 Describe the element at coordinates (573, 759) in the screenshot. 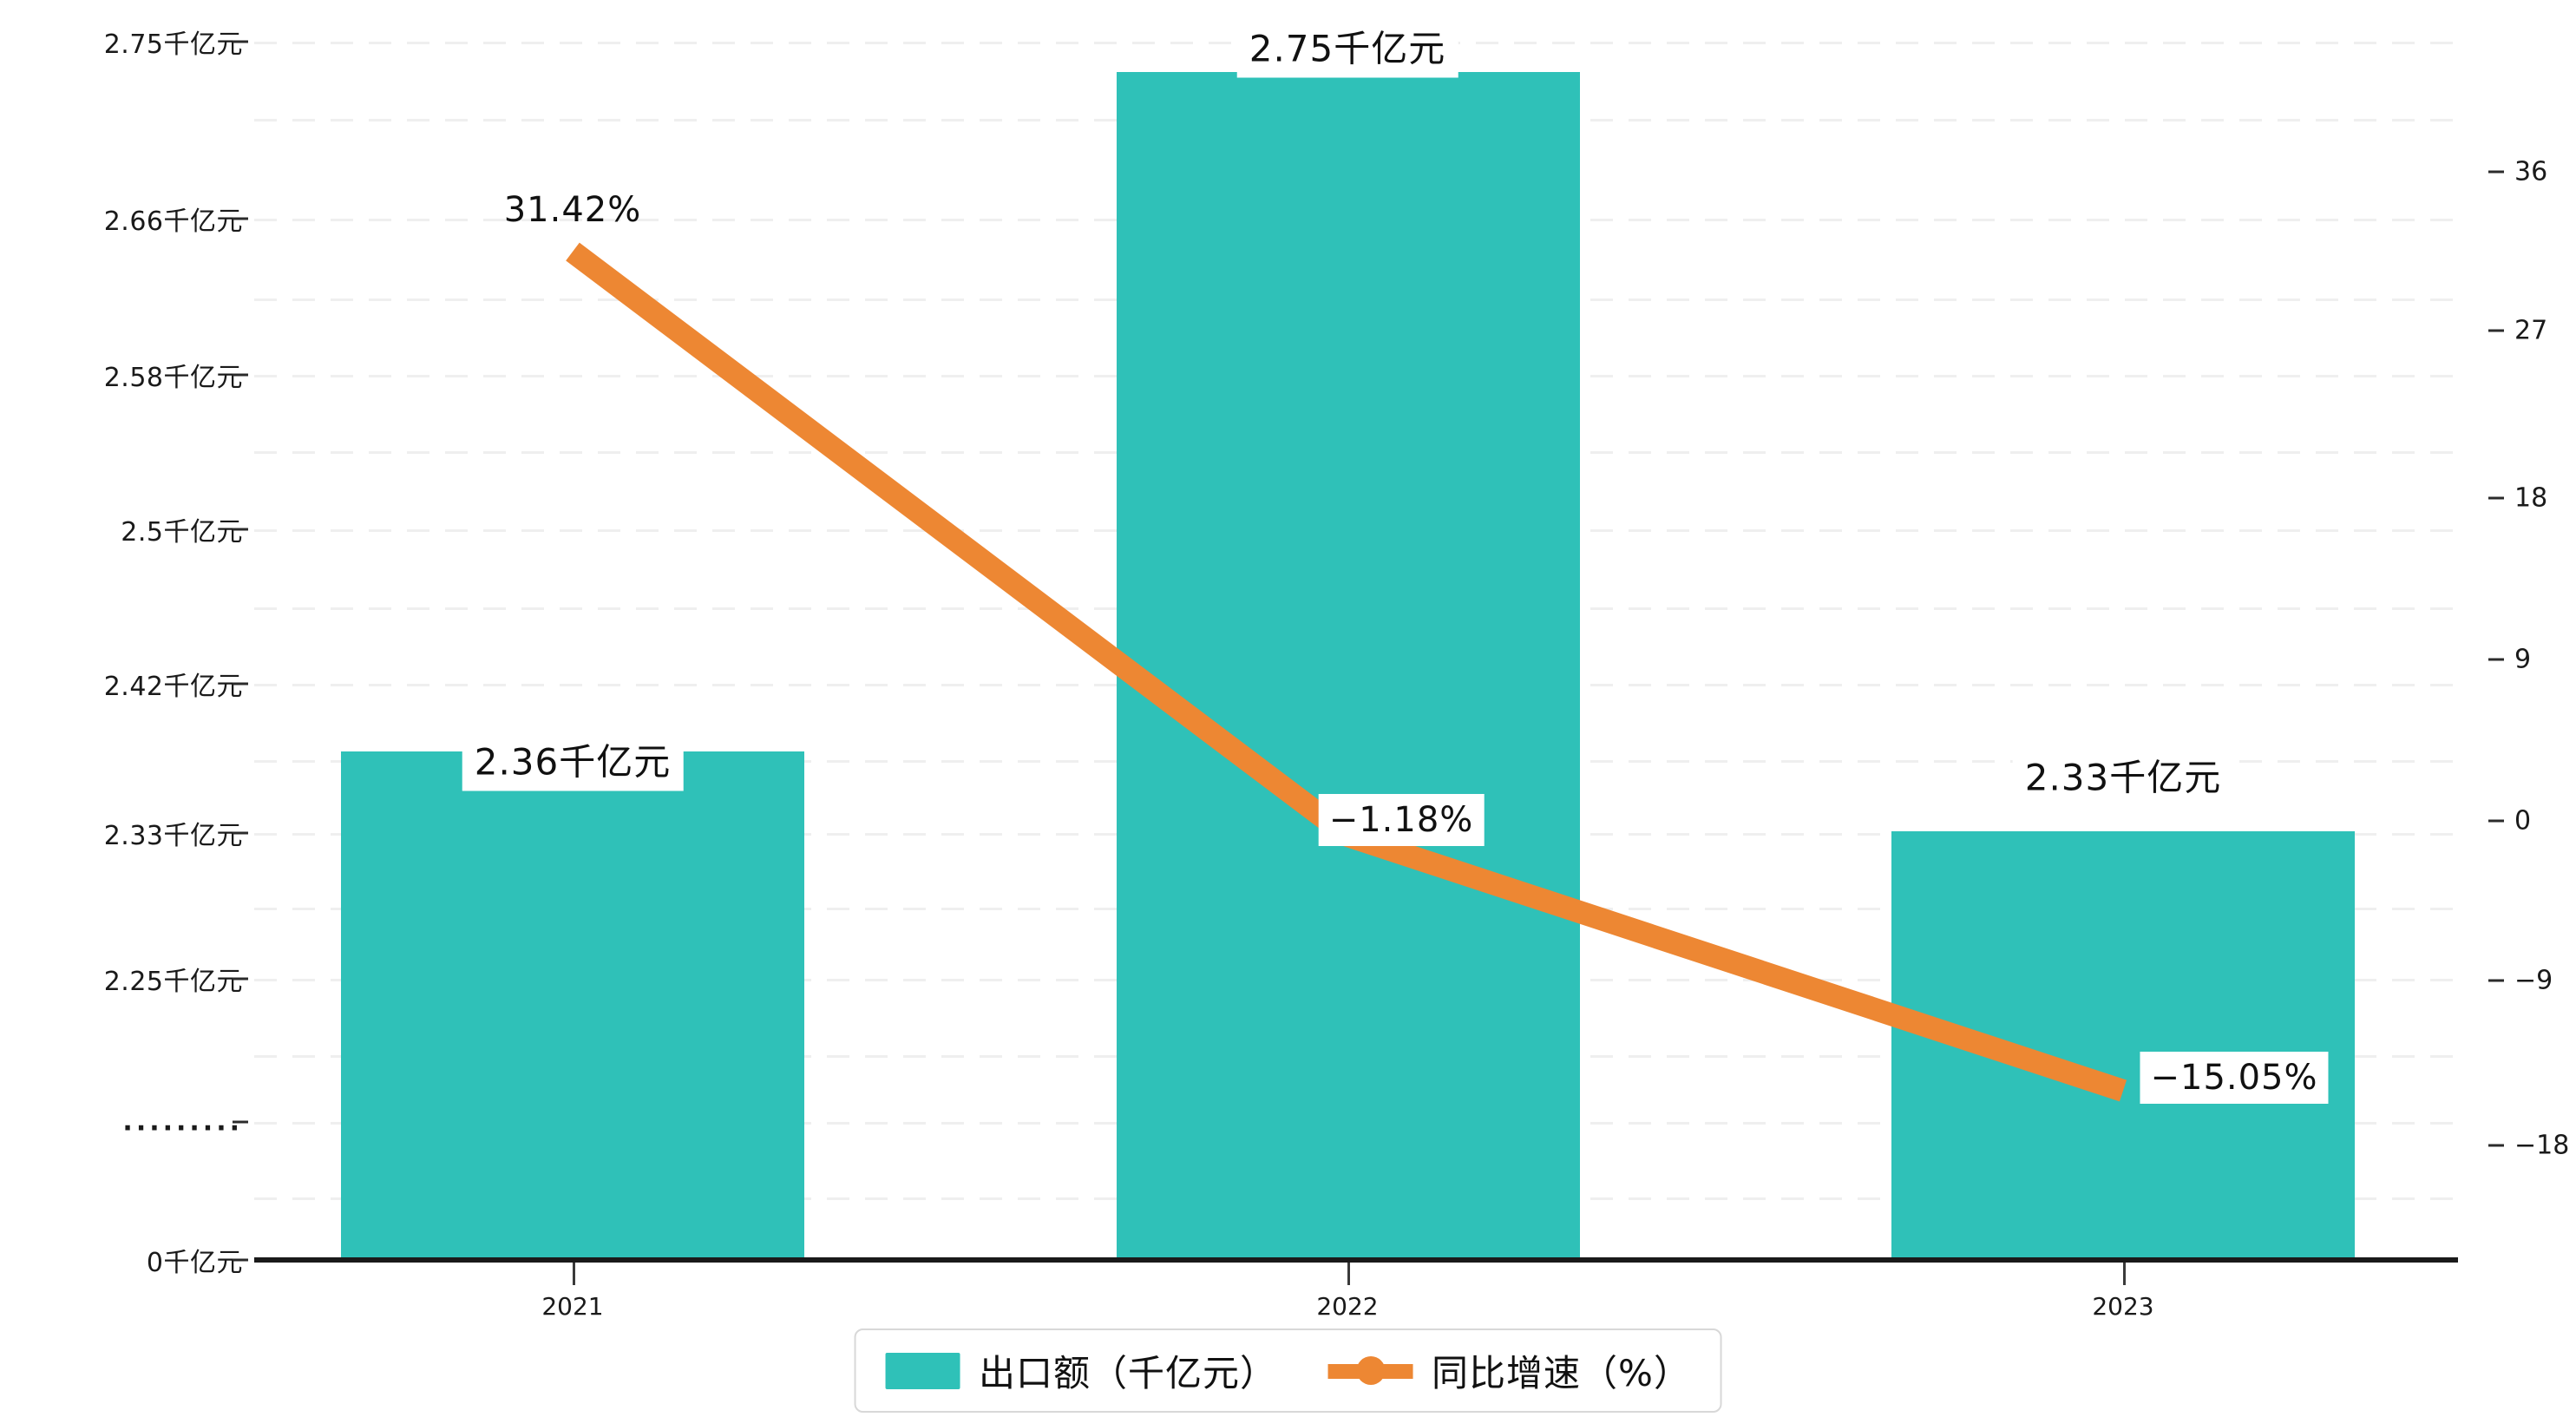

I see `bar-value-label-2021: 2.36千亿元` at that location.